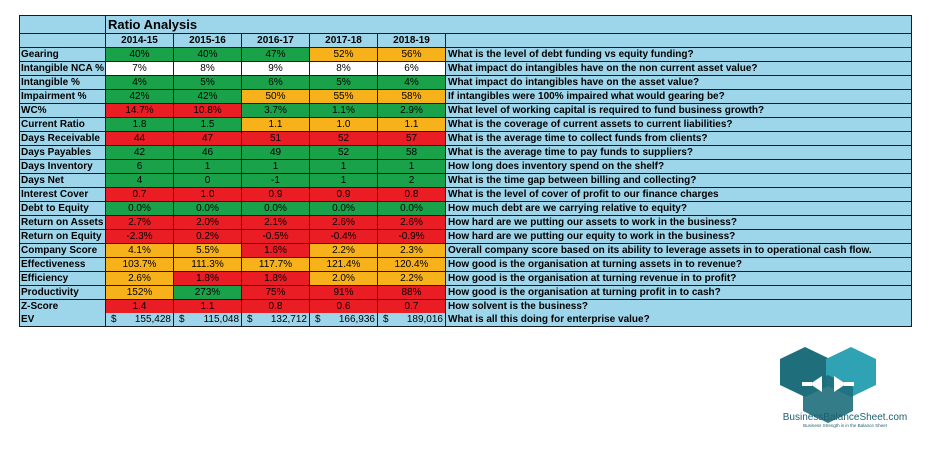 The image size is (935, 449). I want to click on ratio-label: Days Inventory, so click(63, 166).